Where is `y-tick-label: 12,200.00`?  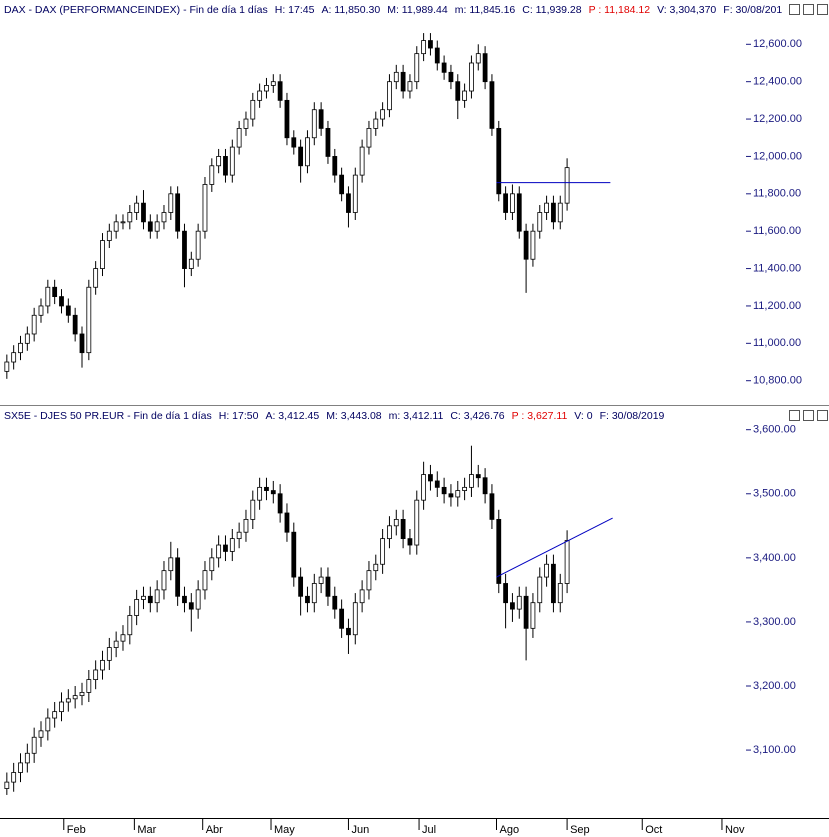 y-tick-label: 12,200.00 is located at coordinates (777, 119).